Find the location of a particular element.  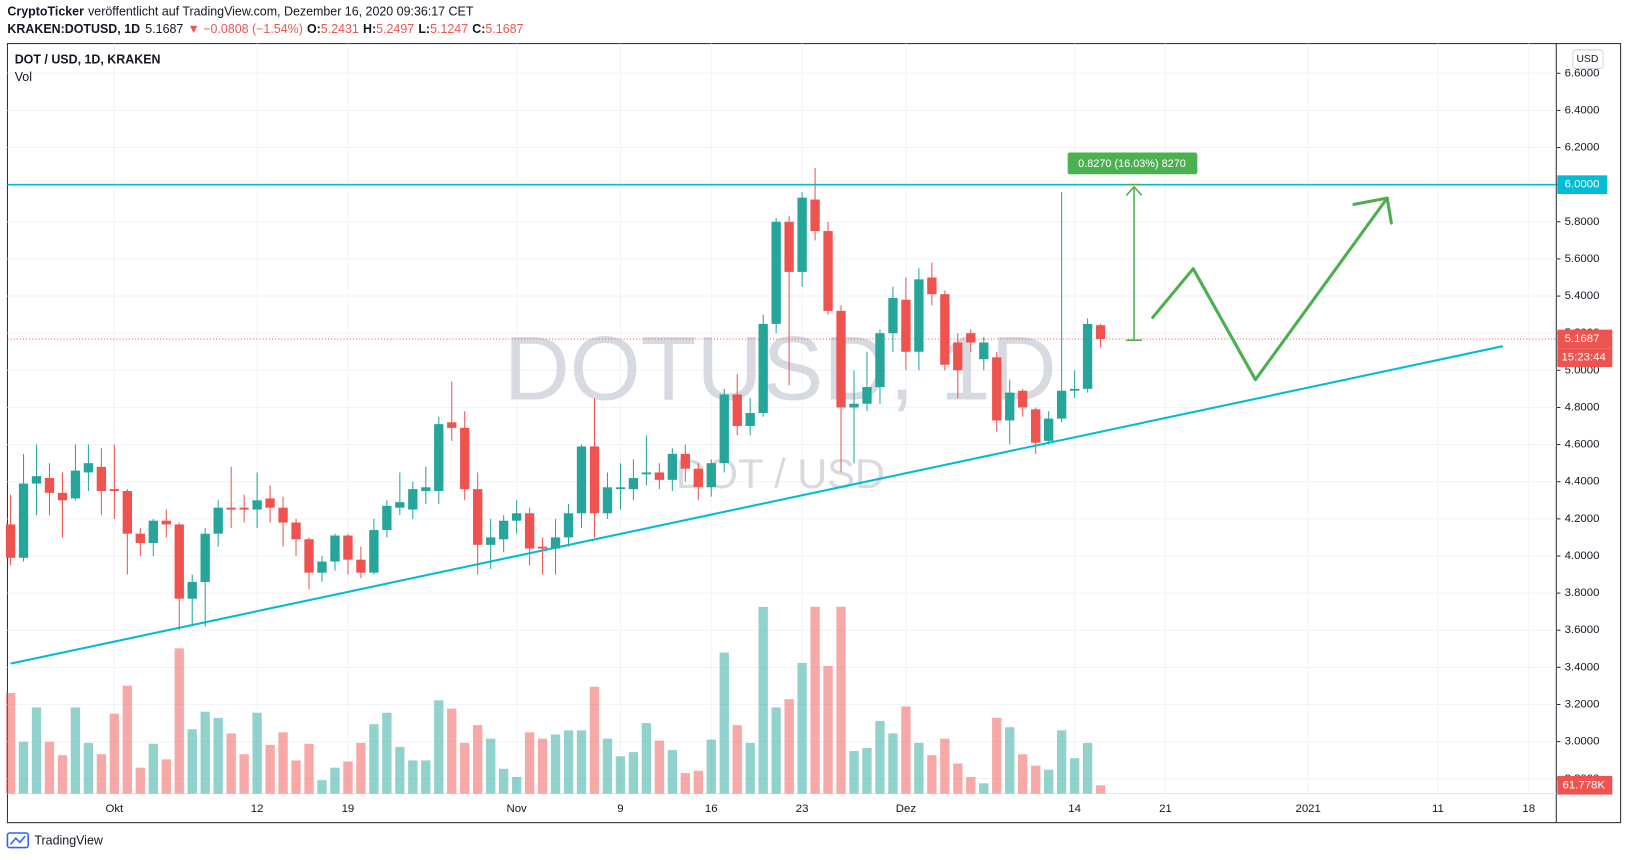

countdown-label: 15:23:44 is located at coordinates (1583, 358).